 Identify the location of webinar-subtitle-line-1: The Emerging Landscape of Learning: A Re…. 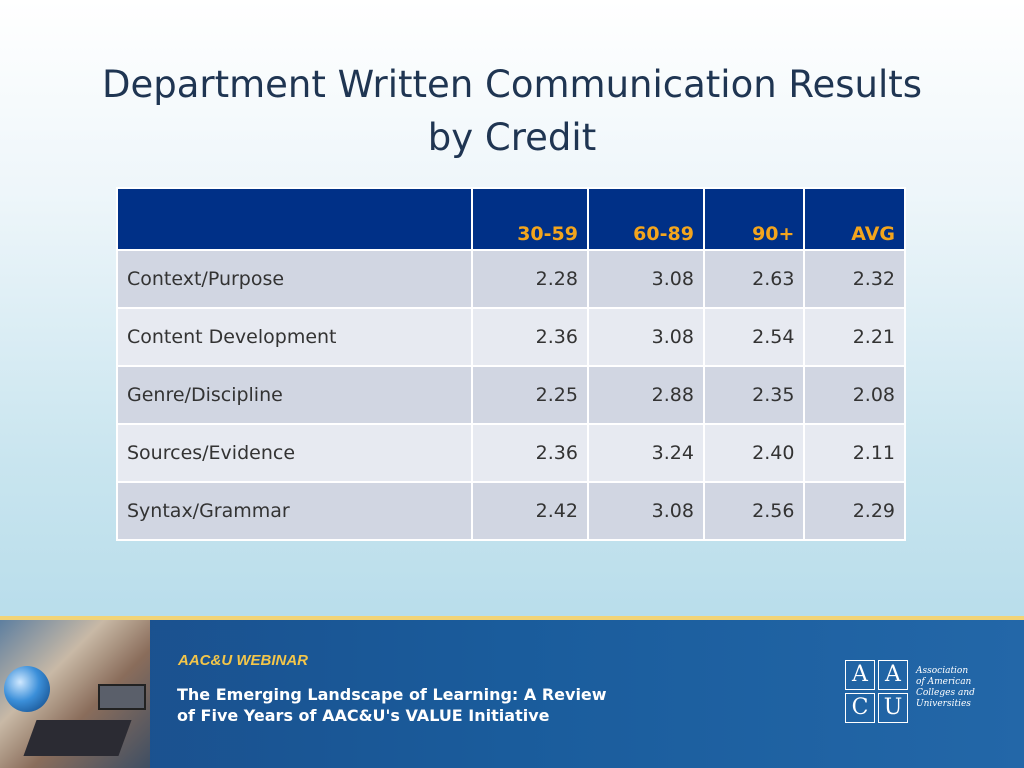
(392, 694).